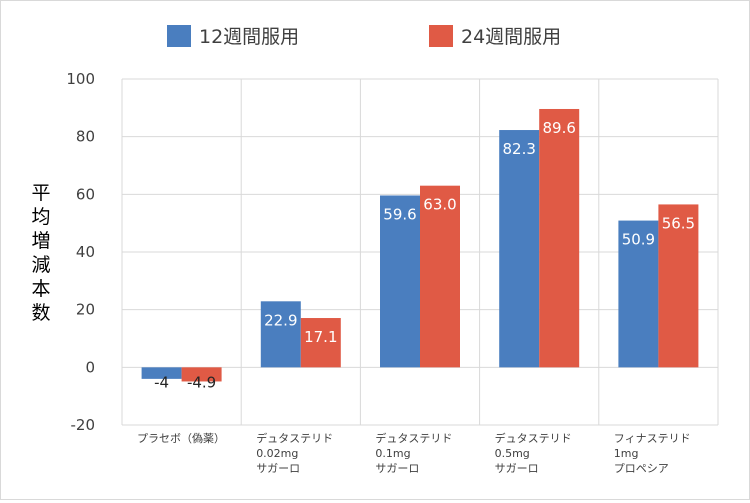 The width and height of the screenshot is (750, 503). I want to click on category-label: 0.5mg, so click(512, 453).